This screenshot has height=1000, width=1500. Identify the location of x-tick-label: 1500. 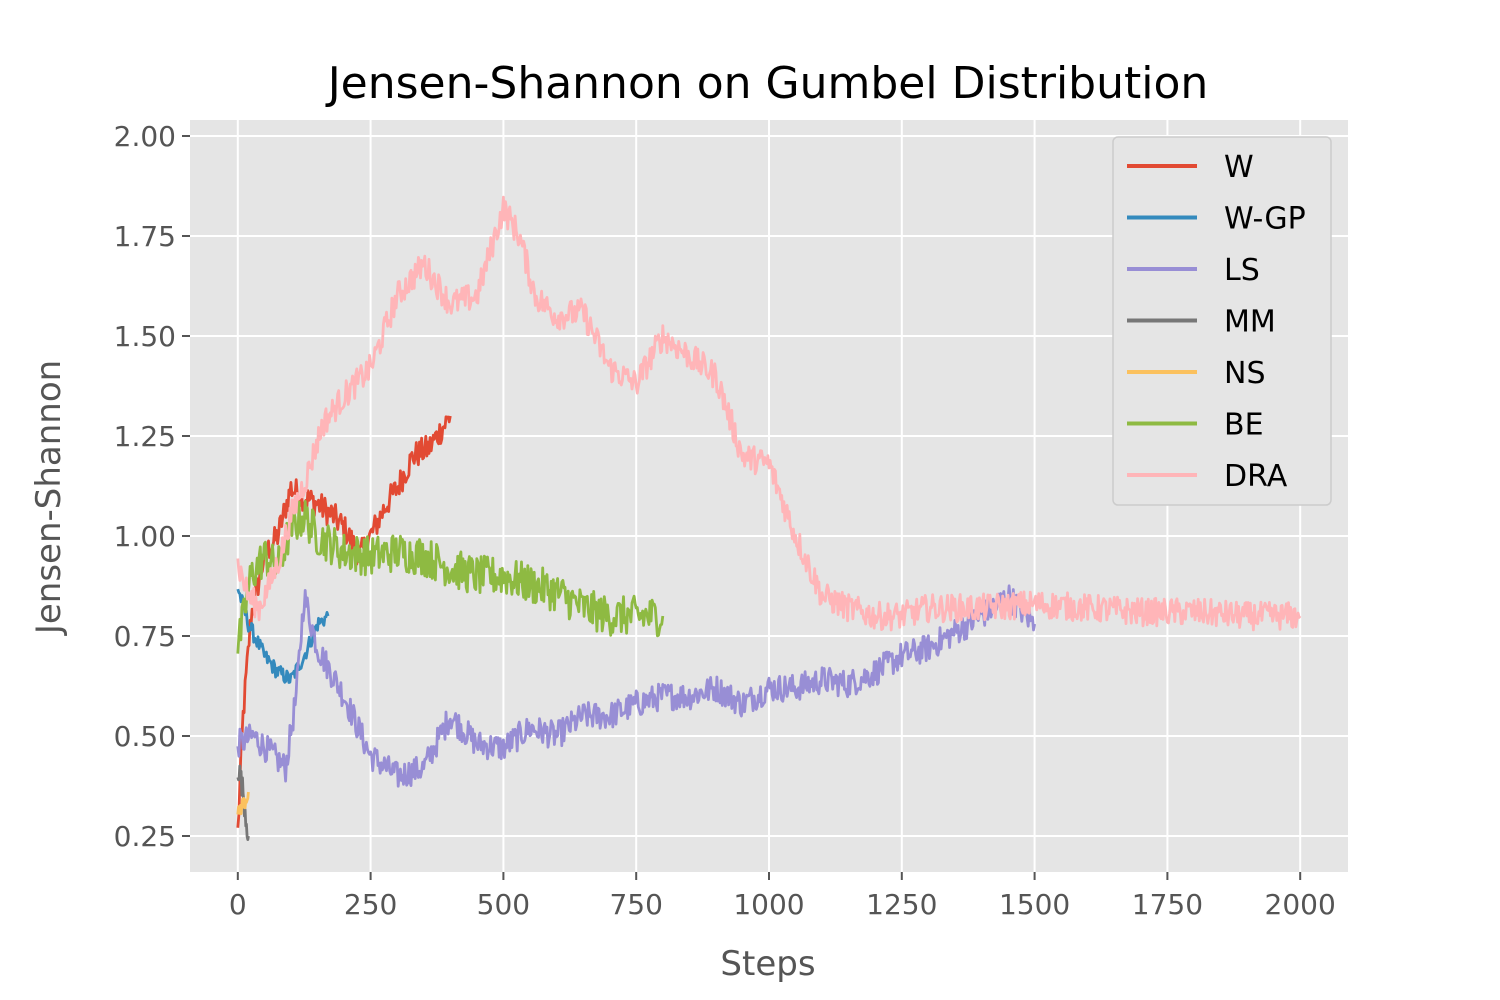
(1034, 904).